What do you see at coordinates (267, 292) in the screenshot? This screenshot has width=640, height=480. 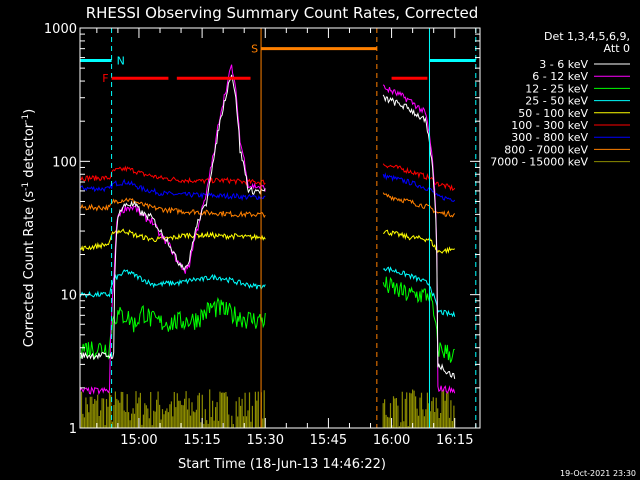 I see `series-25-50-kev` at bounding box center [267, 292].